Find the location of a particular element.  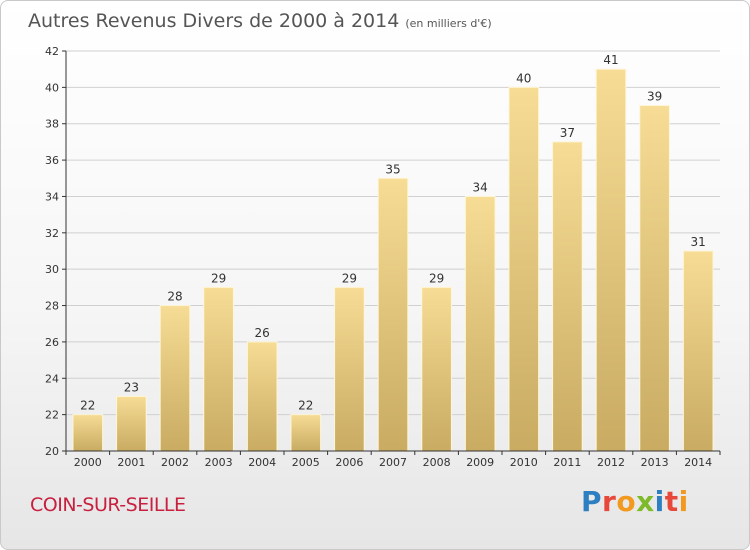

proxiti-logo: Proxiti is located at coordinates (635, 501).